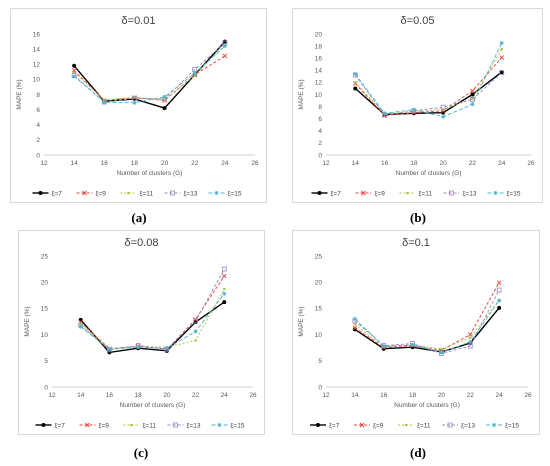 Image resolution: width=550 pixels, height=466 pixels. I want to click on y-tick-label: 15, so click(45, 309).